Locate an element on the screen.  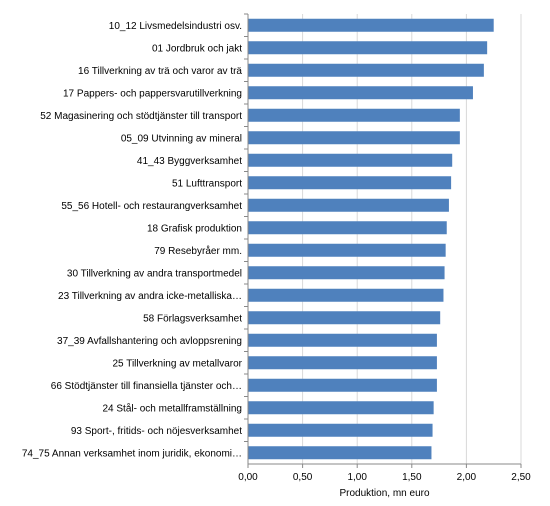
category-label: 16 Tillverkning av trä och varor av trä is located at coordinates (160, 71).